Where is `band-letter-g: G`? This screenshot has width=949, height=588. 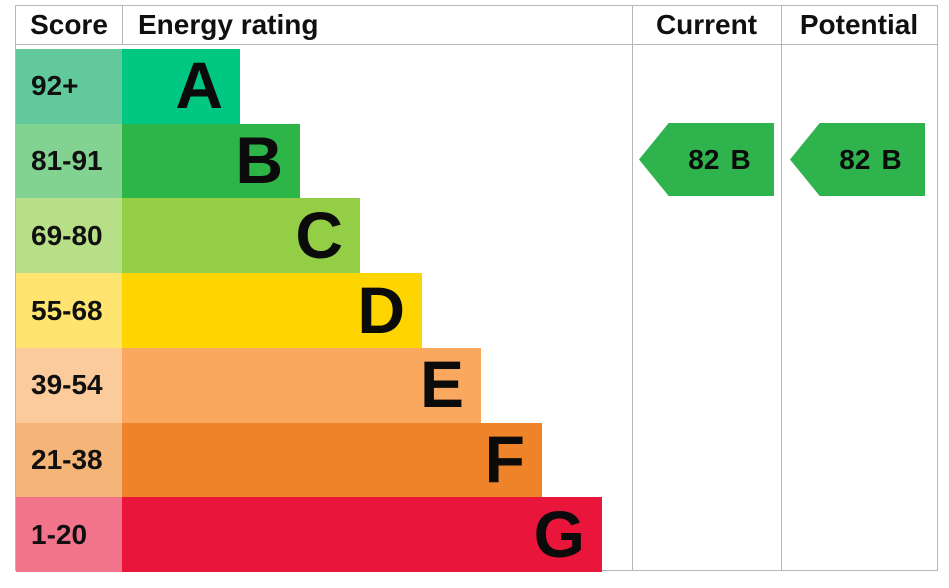
band-letter-g: G is located at coordinates (559, 533).